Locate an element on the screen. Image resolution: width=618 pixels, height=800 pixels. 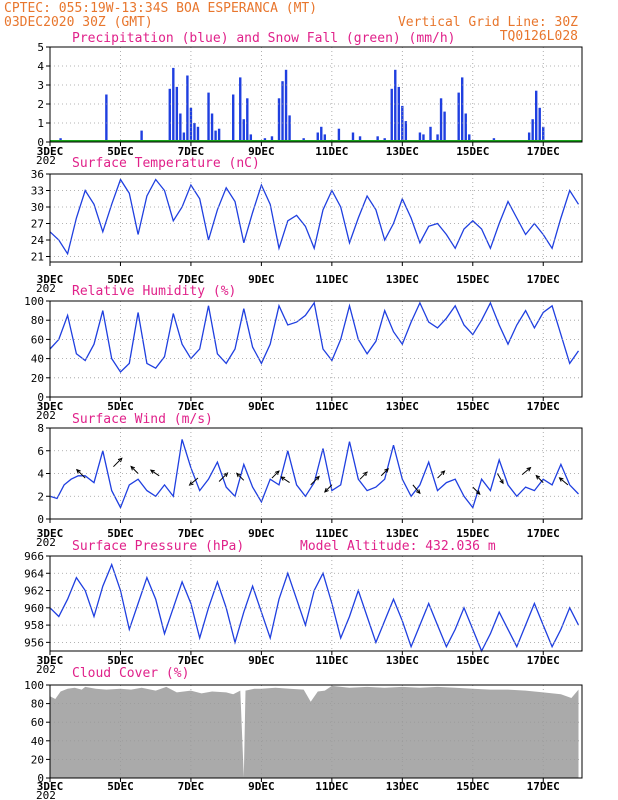
pressure-xtick-label: 7DEC is located at coordinates (191, 660).